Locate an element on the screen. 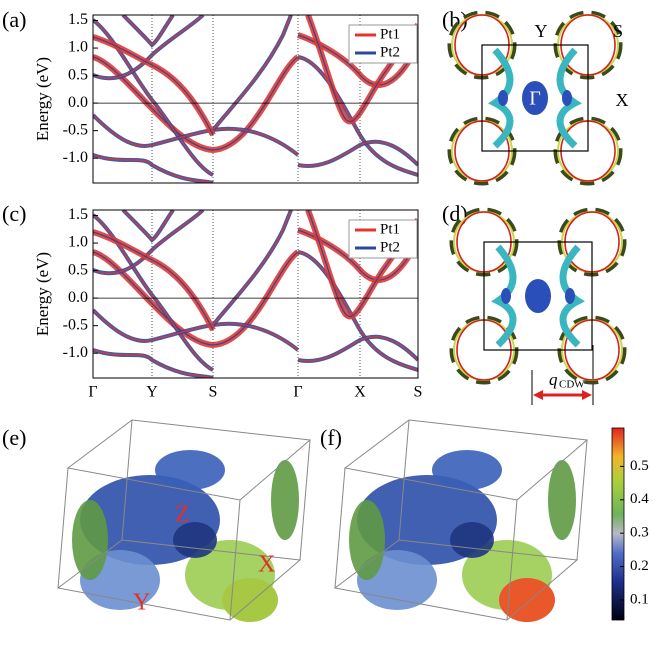 This screenshot has width=664, height=656. k-label: Γ is located at coordinates (535, 99).